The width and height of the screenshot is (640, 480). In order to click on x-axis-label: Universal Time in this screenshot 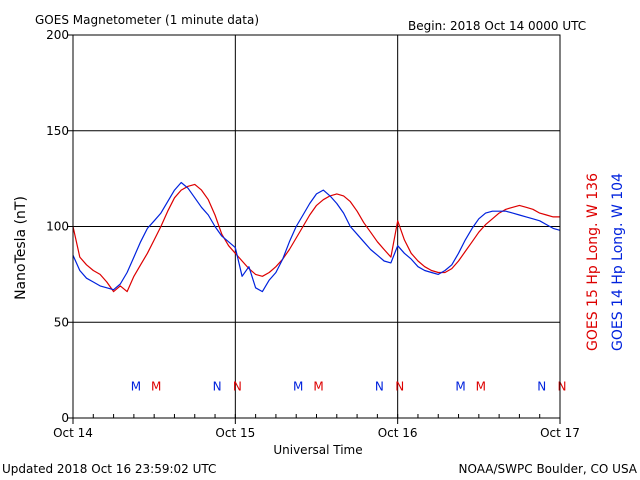, I will do `click(317, 450)`.